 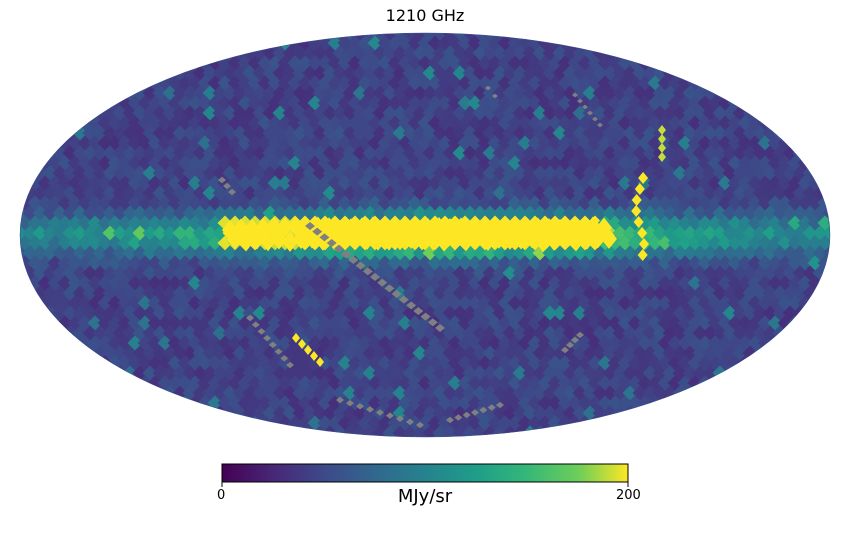 I want to click on colorbar, so click(x=425, y=473).